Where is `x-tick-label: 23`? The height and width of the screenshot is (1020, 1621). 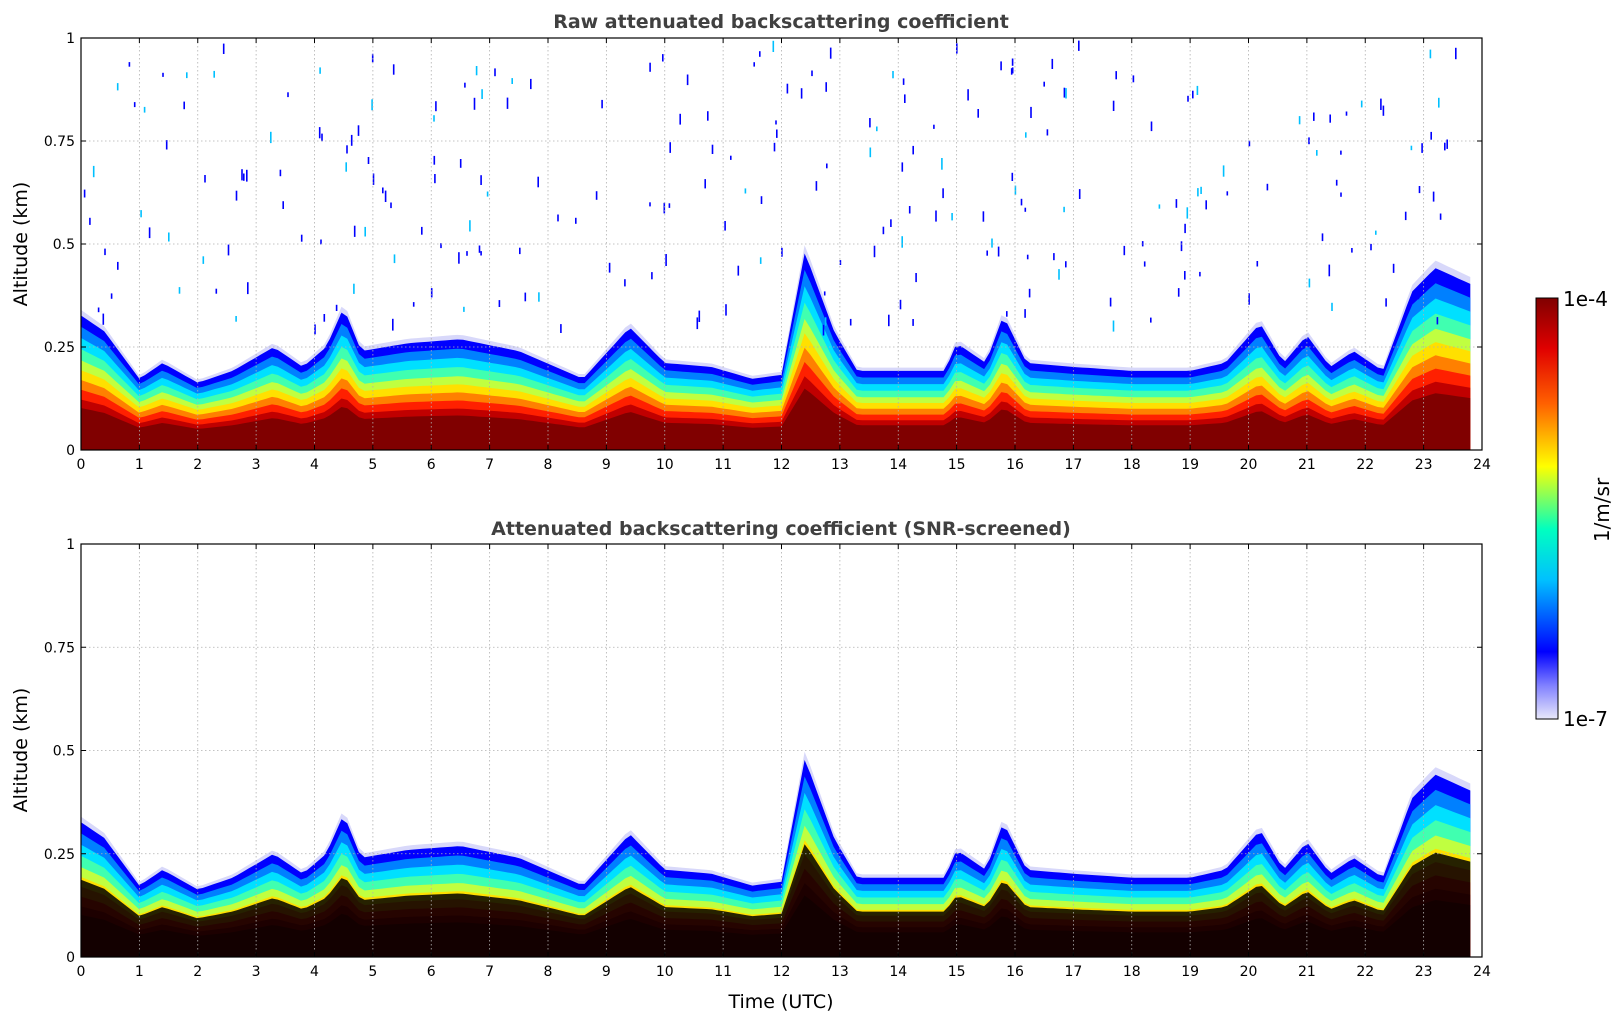 x-tick-label: 23 is located at coordinates (1424, 972).